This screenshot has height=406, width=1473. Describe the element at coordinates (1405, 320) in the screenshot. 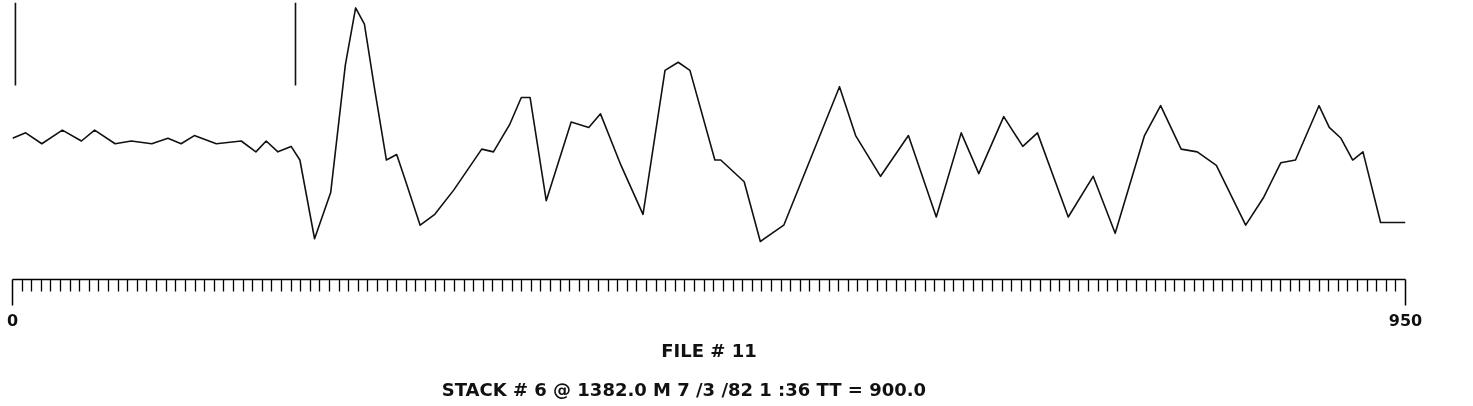

I see `x-tick-label: 950` at that location.